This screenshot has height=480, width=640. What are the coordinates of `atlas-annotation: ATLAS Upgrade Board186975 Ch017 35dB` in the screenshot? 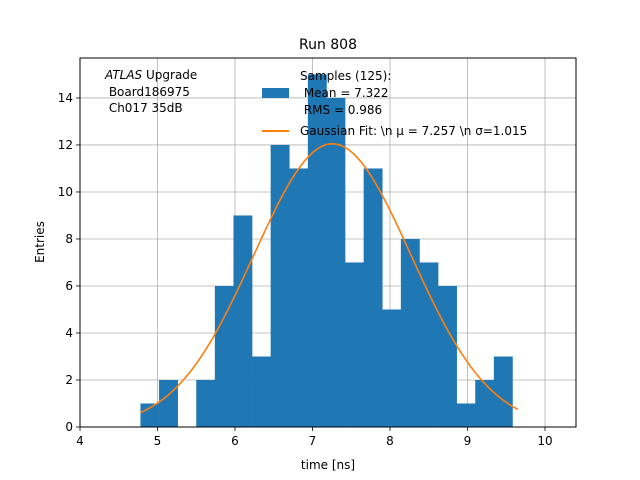 It's located at (150, 91).